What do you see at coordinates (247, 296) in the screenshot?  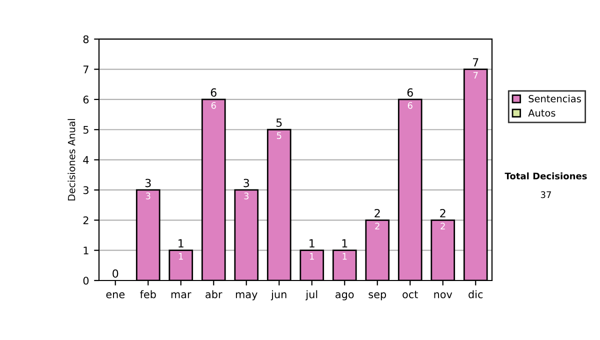 I see `x-tick-label: may` at bounding box center [247, 296].